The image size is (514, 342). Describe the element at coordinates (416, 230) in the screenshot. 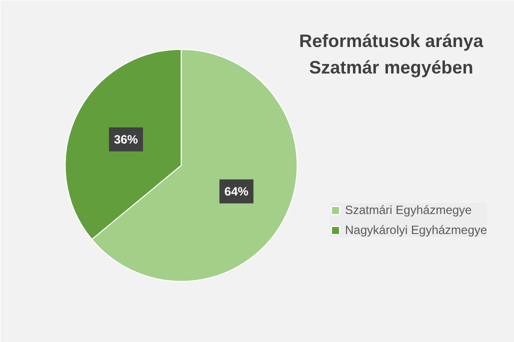

I see `legend-label: Nagykárolyi Egyházmegye` at that location.